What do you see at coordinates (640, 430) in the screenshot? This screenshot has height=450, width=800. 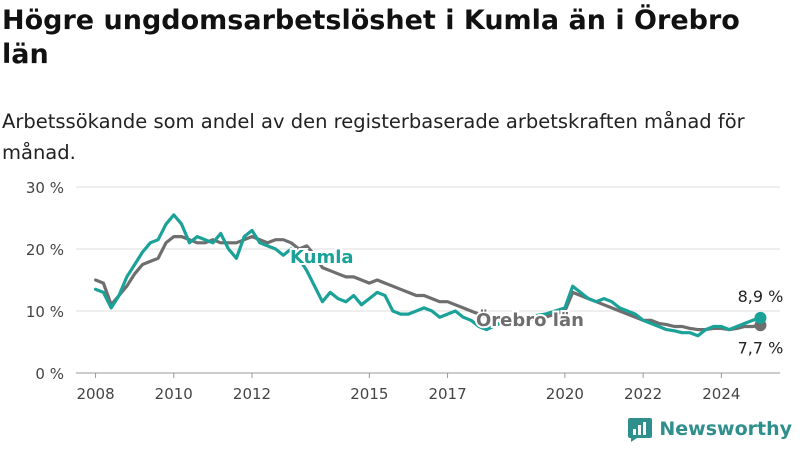 I see `newsworthy-logo-icon` at bounding box center [640, 430].